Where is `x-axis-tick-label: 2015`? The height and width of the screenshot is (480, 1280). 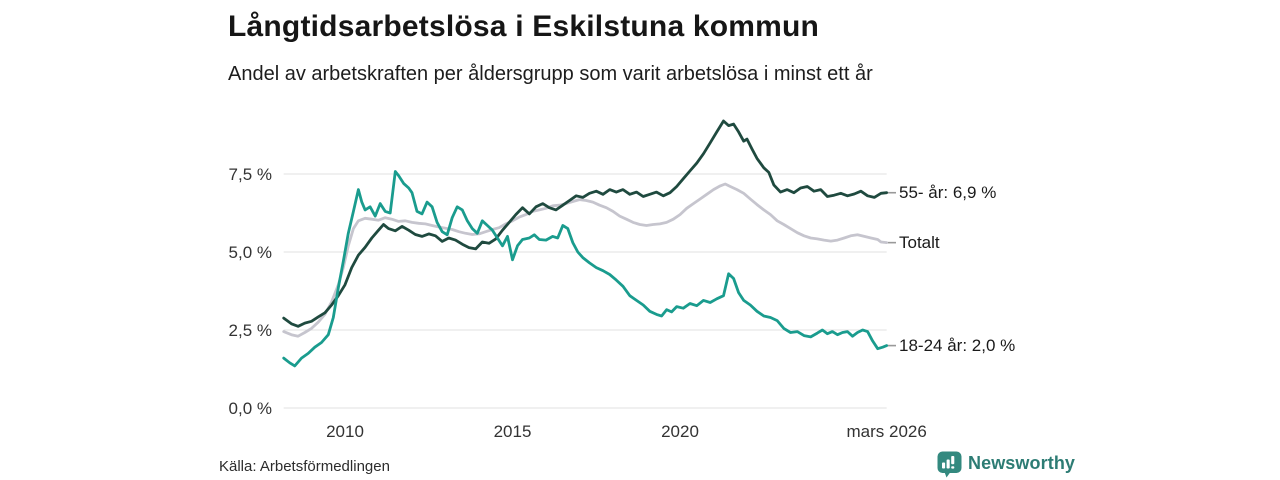 x-axis-tick-label: 2015 is located at coordinates (512, 431).